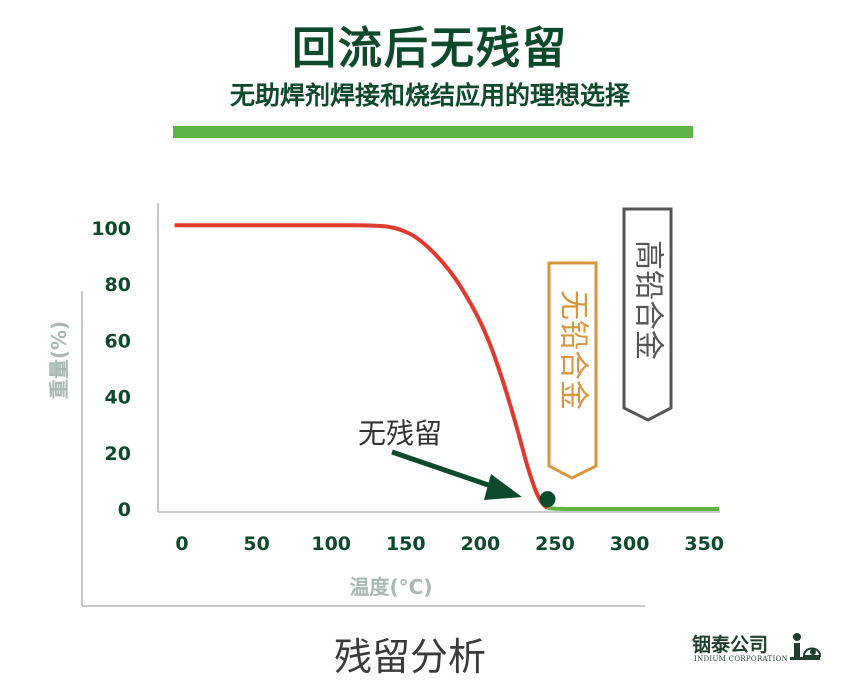 This screenshot has height=684, width=860. What do you see at coordinates (446, 470) in the screenshot?
I see `annotation-arrow-line` at bounding box center [446, 470].